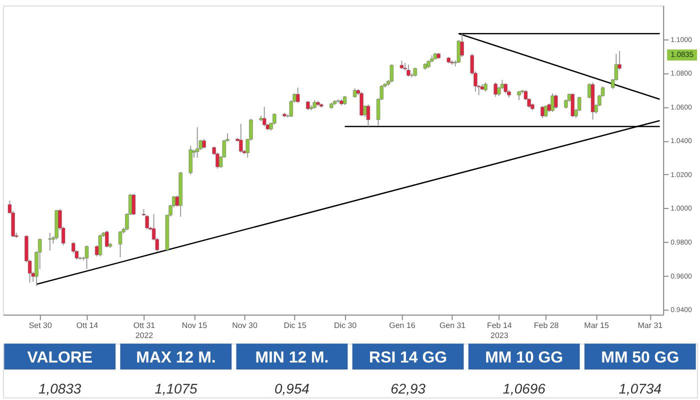 This screenshot has height=400, width=700. I want to click on category-label: VALORE, so click(59, 358).